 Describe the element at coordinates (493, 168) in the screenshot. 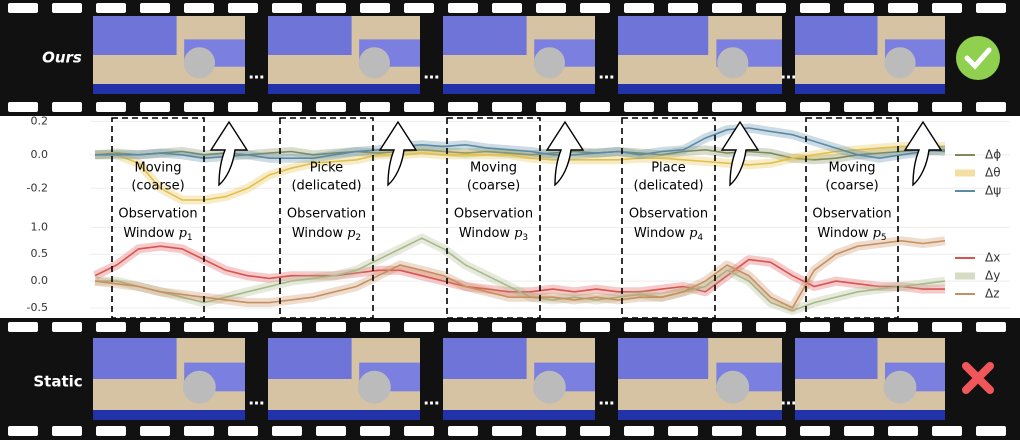

I see `phase-label: Moving` at that location.